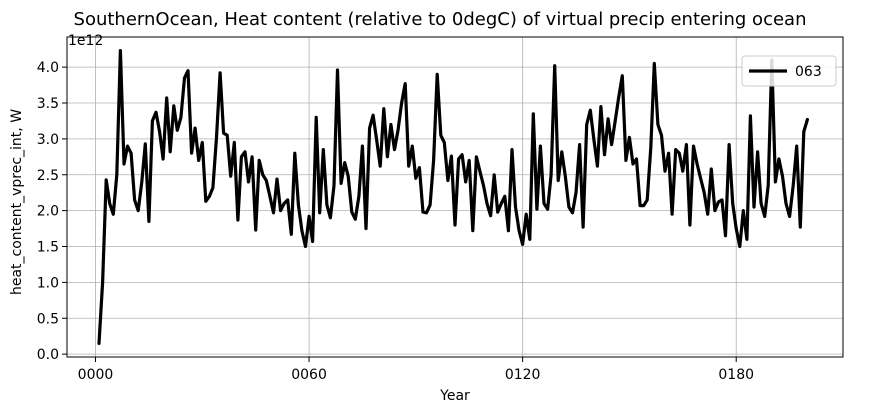 This screenshot has width=874, height=412. What do you see at coordinates (85, 41) in the screenshot?
I see `y-axis-offset-label: 1e12` at bounding box center [85, 41].